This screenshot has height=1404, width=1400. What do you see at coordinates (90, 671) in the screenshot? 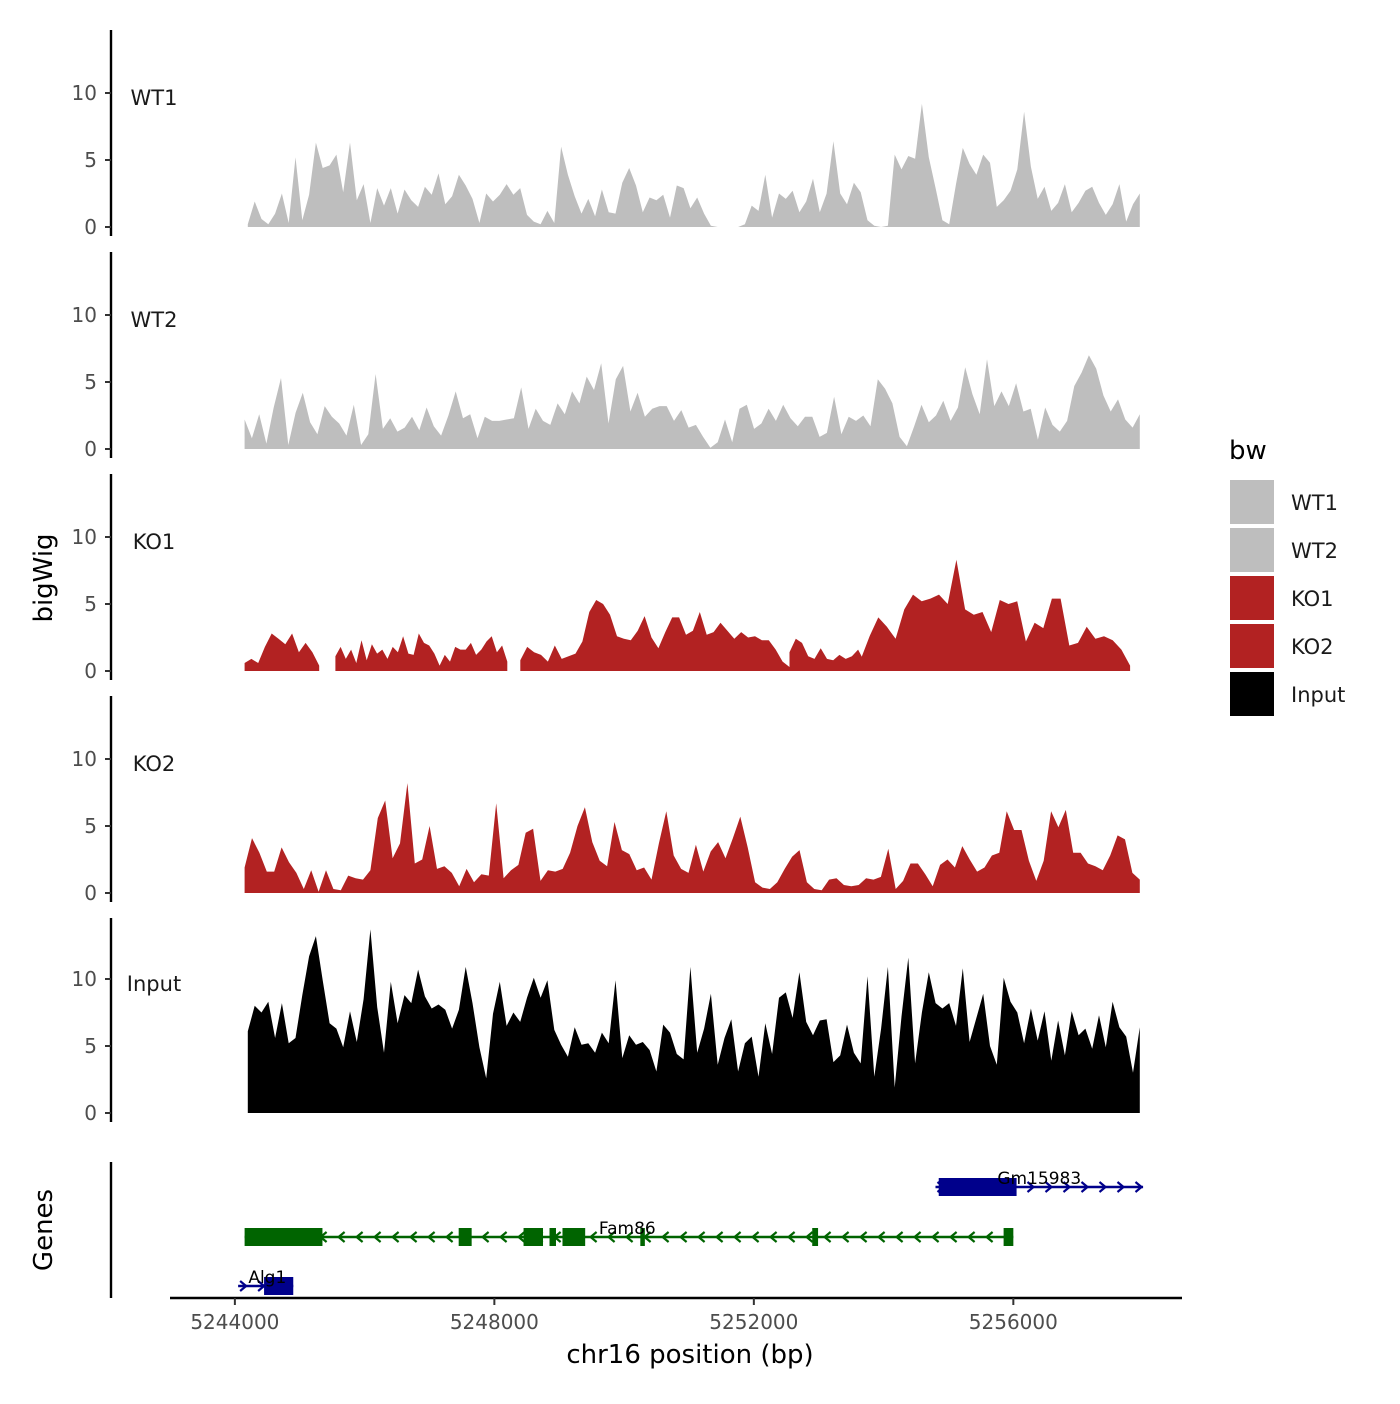
I see `track-ko1-tick-label-0: 0` at bounding box center [90, 671].